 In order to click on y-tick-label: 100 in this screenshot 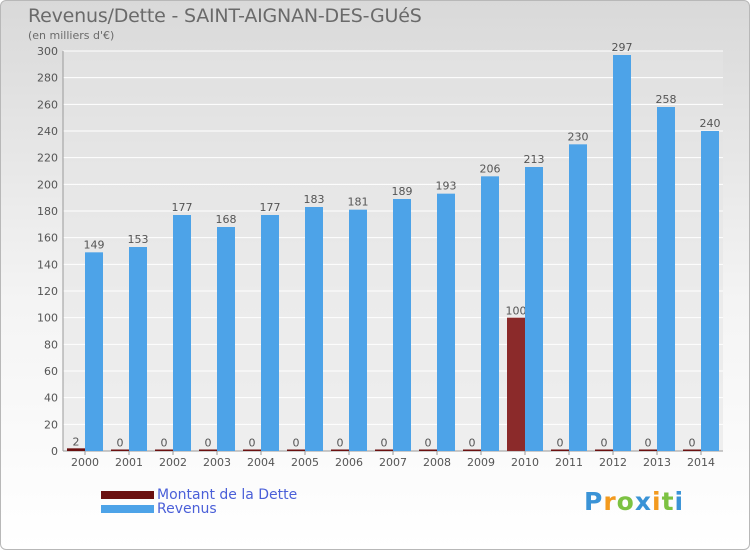, I will do `click(47, 318)`.